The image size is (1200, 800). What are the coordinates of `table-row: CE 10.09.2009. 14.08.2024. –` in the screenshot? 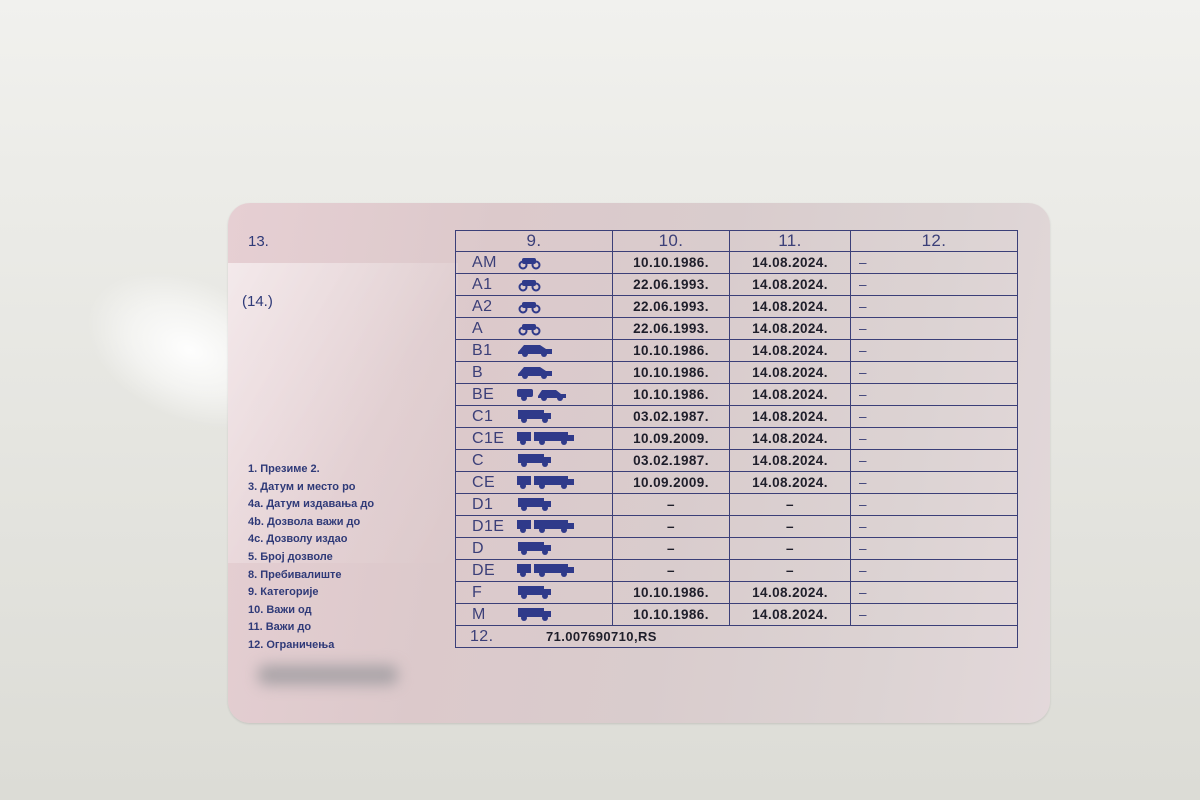 It's located at (736, 482).